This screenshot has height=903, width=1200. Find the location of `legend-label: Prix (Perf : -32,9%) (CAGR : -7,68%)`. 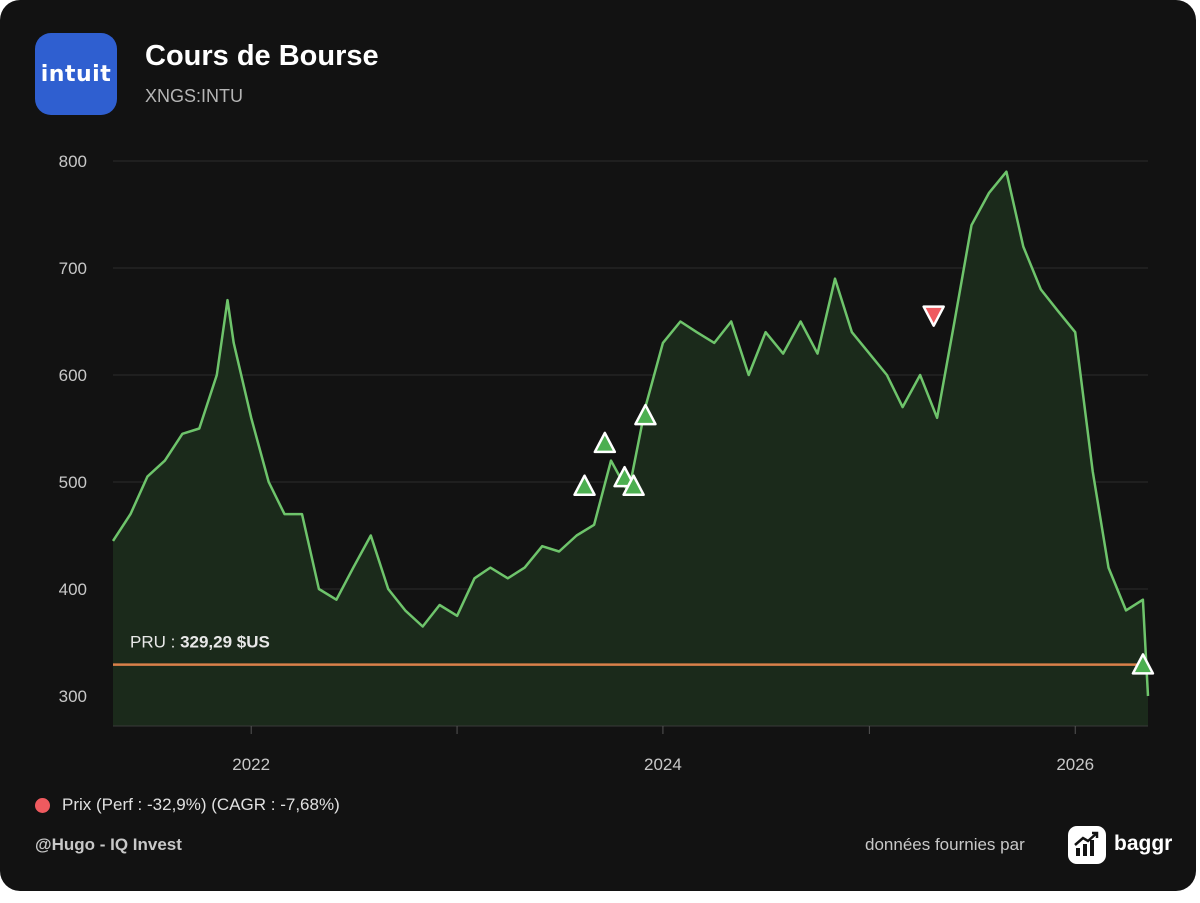

legend-label: Prix (Perf : -32,9%) (CAGR : -7,68%) is located at coordinates (201, 804).